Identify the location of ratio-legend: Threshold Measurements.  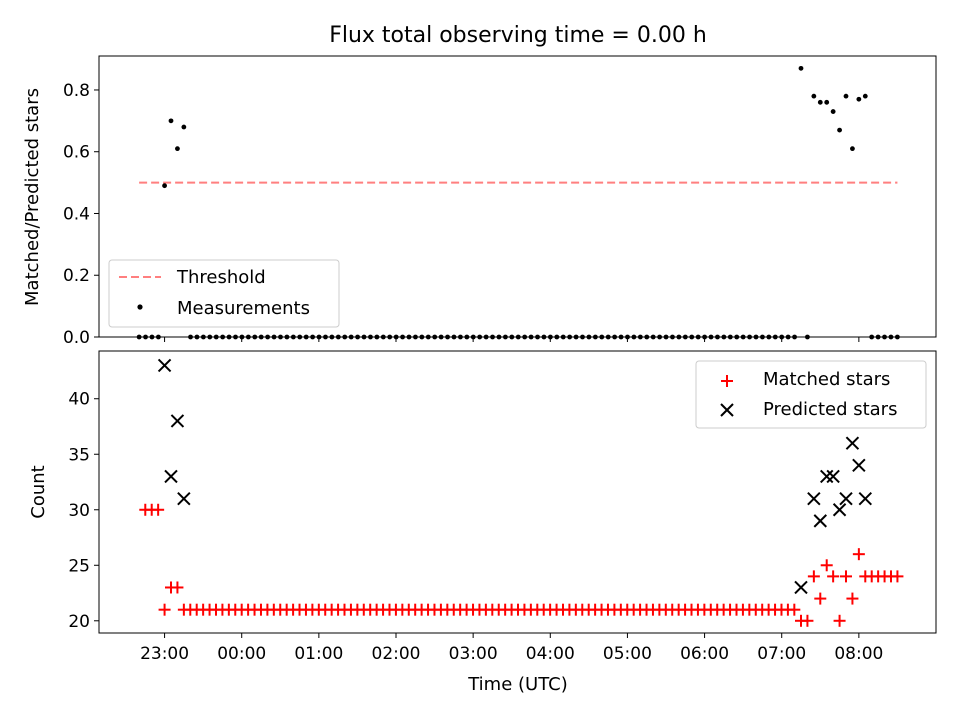
(224, 293).